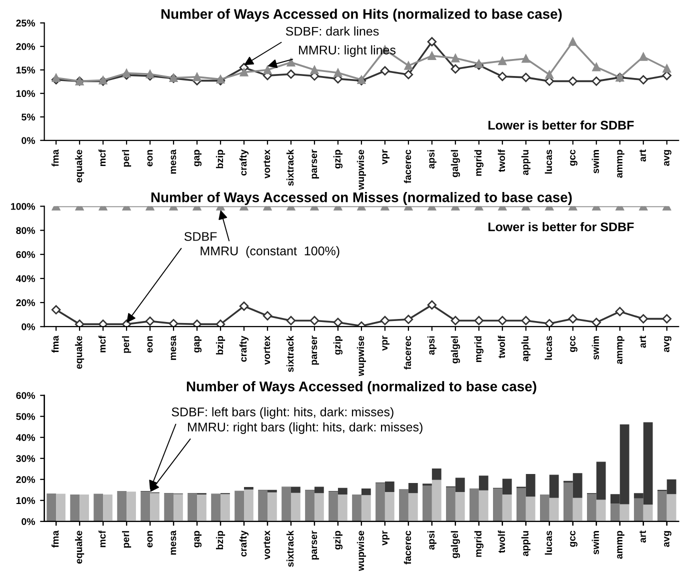 The image size is (682, 573). I want to click on annotation: Lower is better for SDBF, so click(561, 227).